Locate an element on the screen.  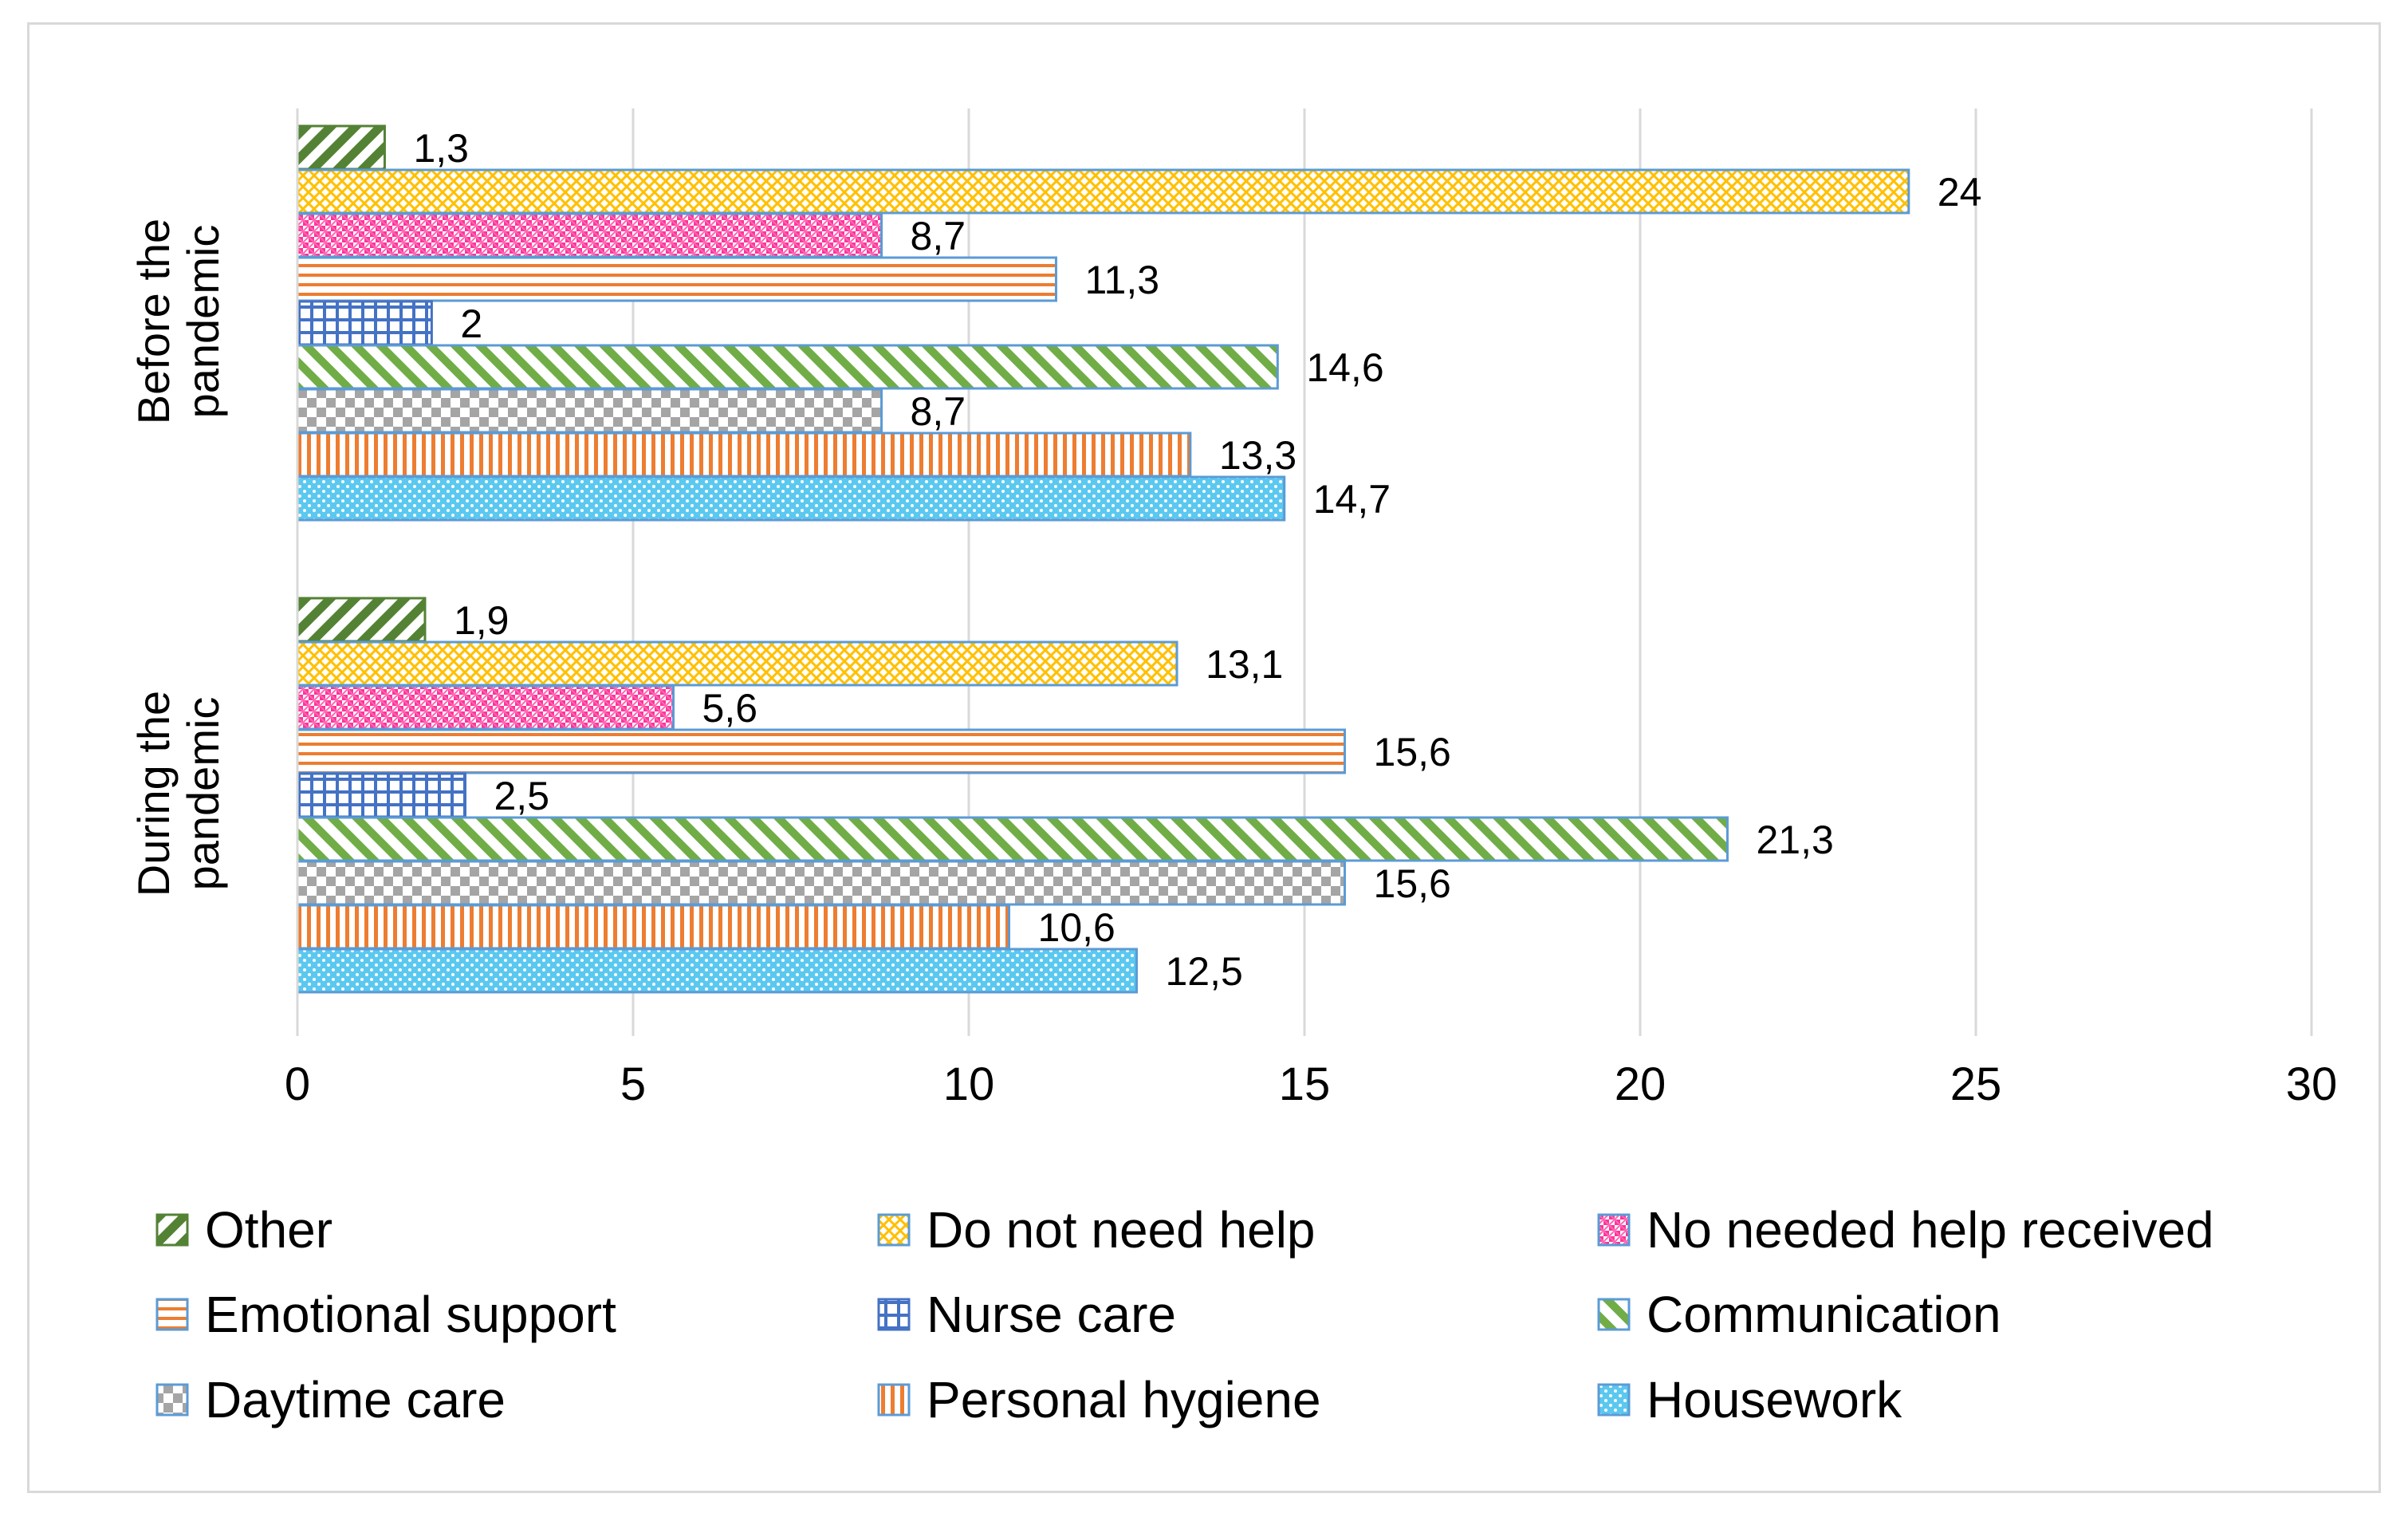
category-label-line: Before the is located at coordinates (153, 321).